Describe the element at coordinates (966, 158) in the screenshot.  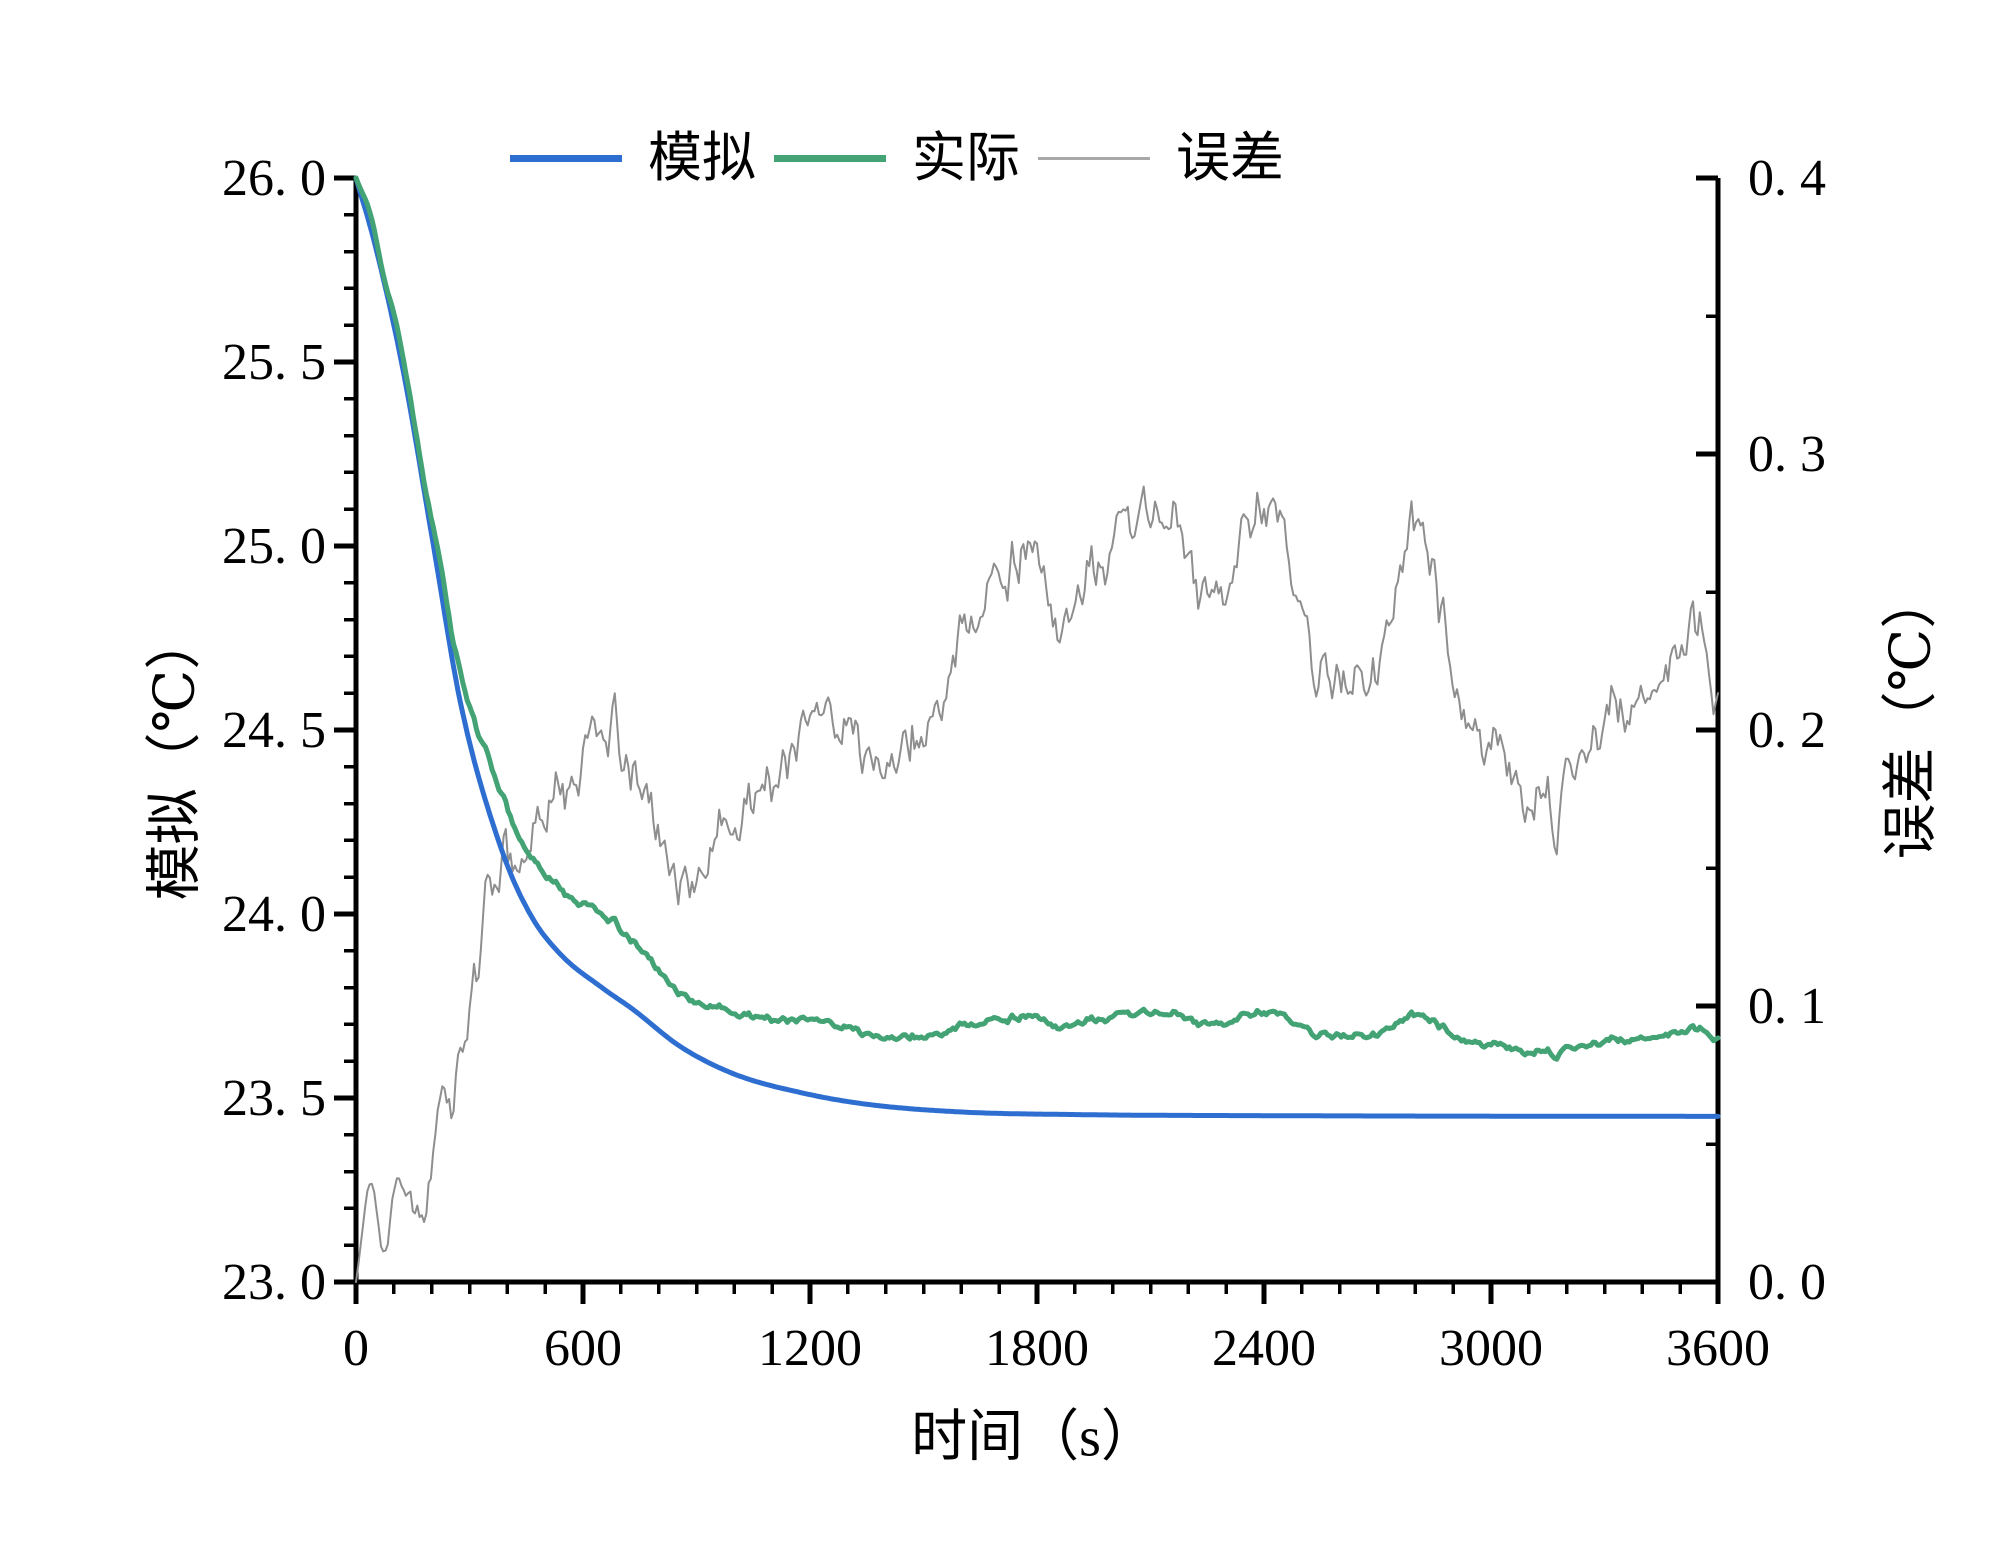
I see `legend-label-actual: 实际` at that location.